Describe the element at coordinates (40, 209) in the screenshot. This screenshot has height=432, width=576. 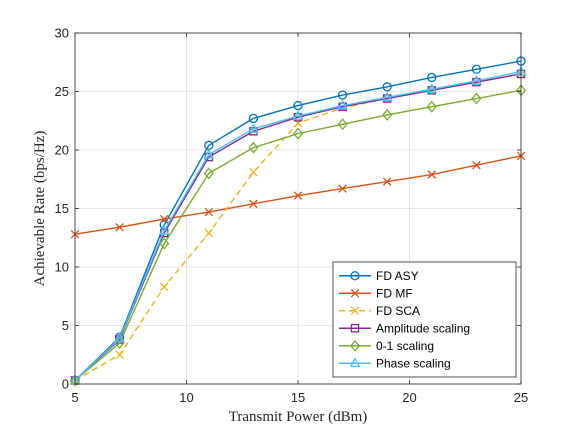
I see `y-axis-label: Achievable Rate (bps/Hz)` at that location.